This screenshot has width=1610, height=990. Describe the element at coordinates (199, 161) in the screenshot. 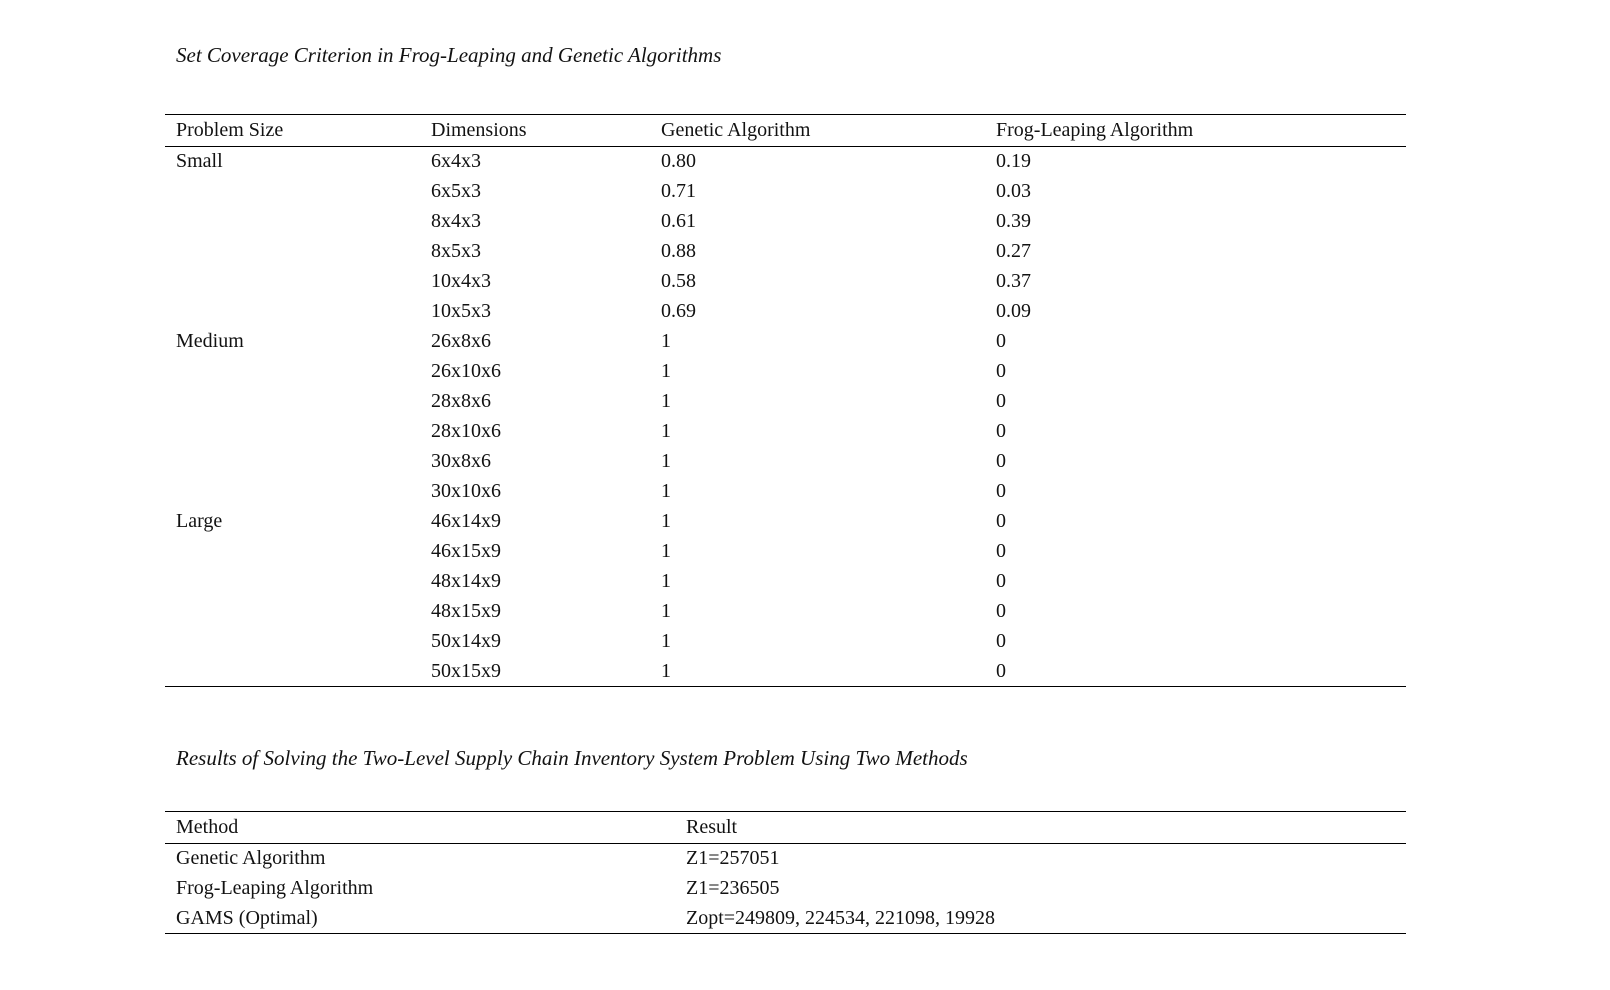

I see `table1-cell-size: Small` at that location.